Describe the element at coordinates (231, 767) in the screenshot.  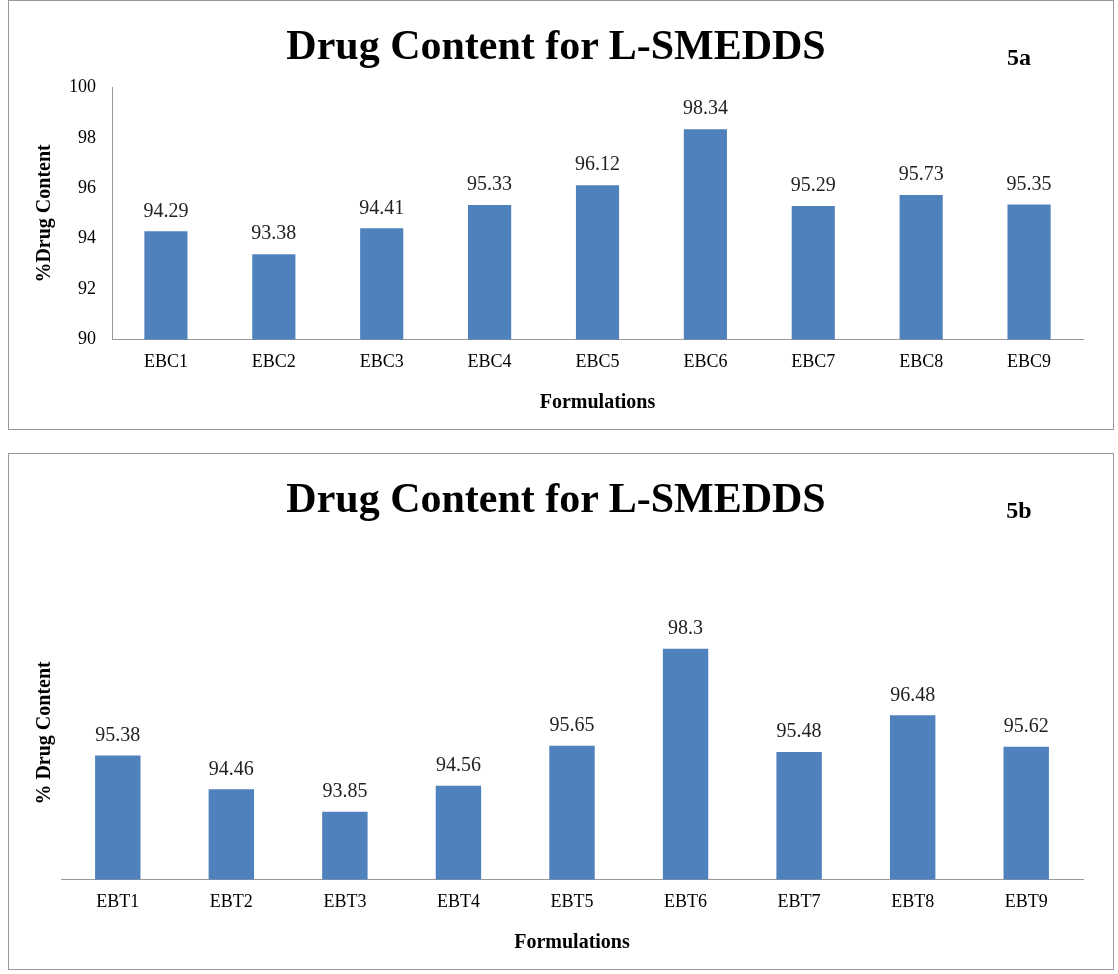
I see `data-label: 94.46` at that location.